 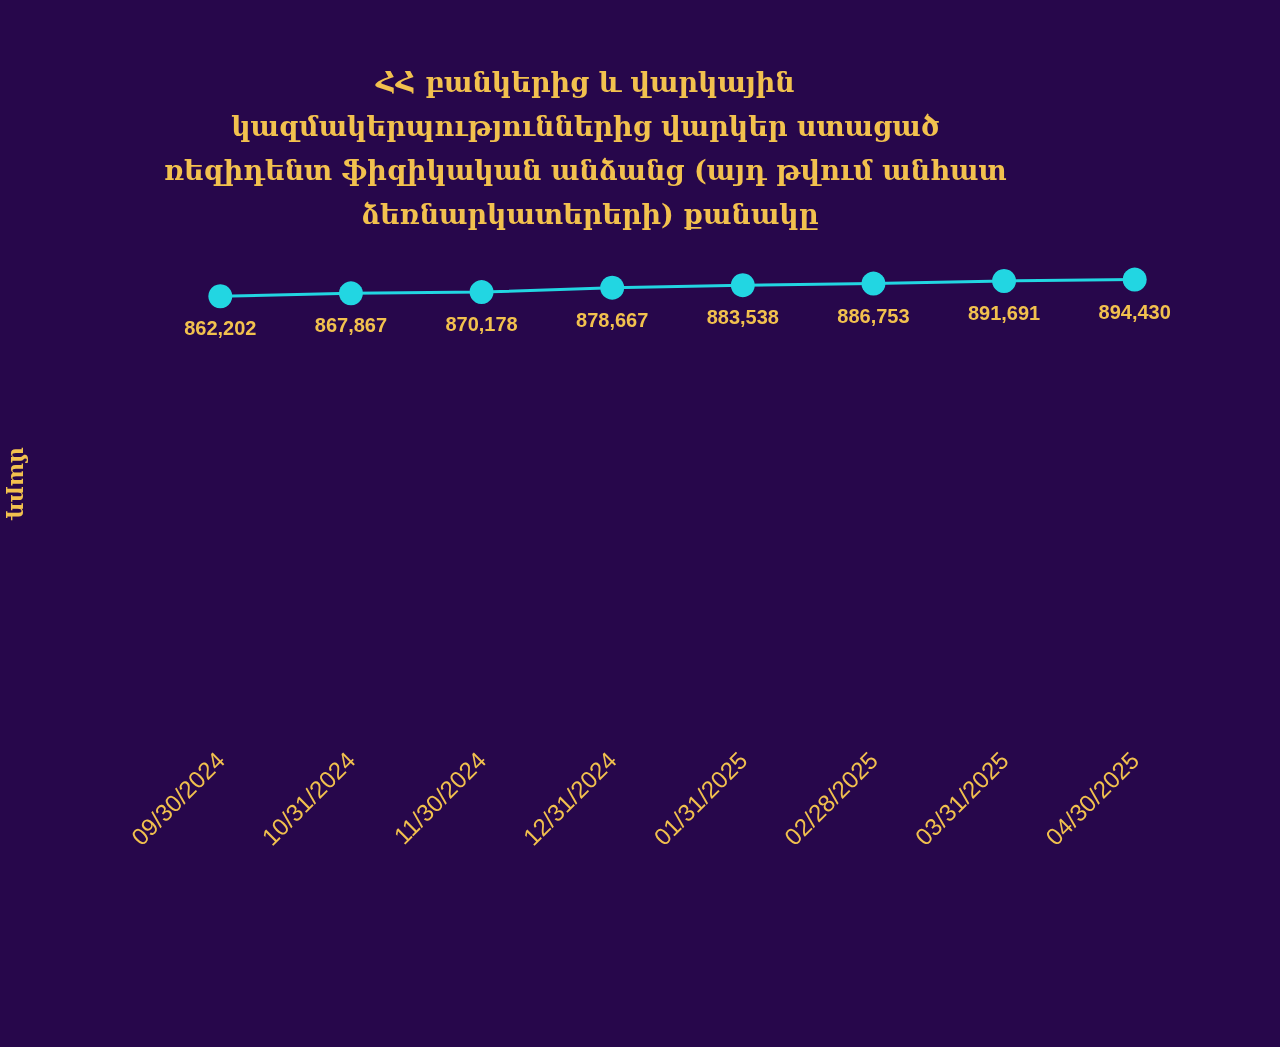 I want to click on y-axis-title: մարդ, so click(x=19, y=484).